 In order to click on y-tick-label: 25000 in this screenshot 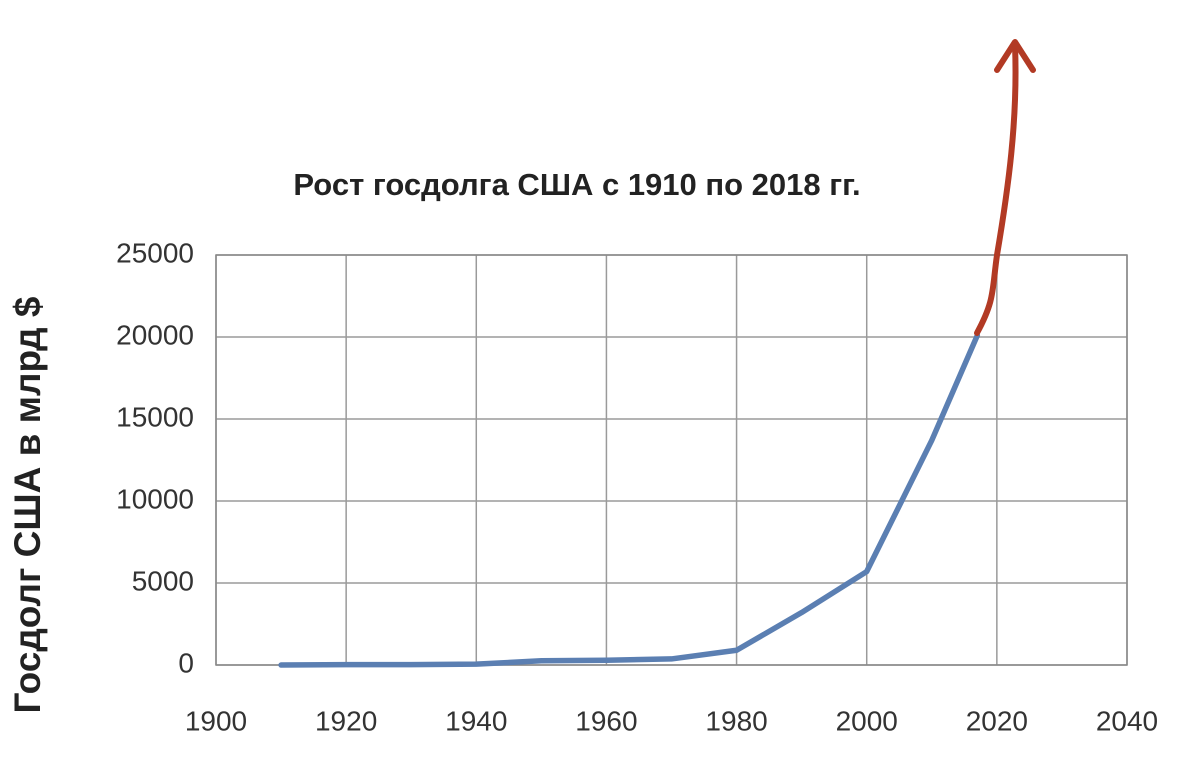, I will do `click(155, 252)`.